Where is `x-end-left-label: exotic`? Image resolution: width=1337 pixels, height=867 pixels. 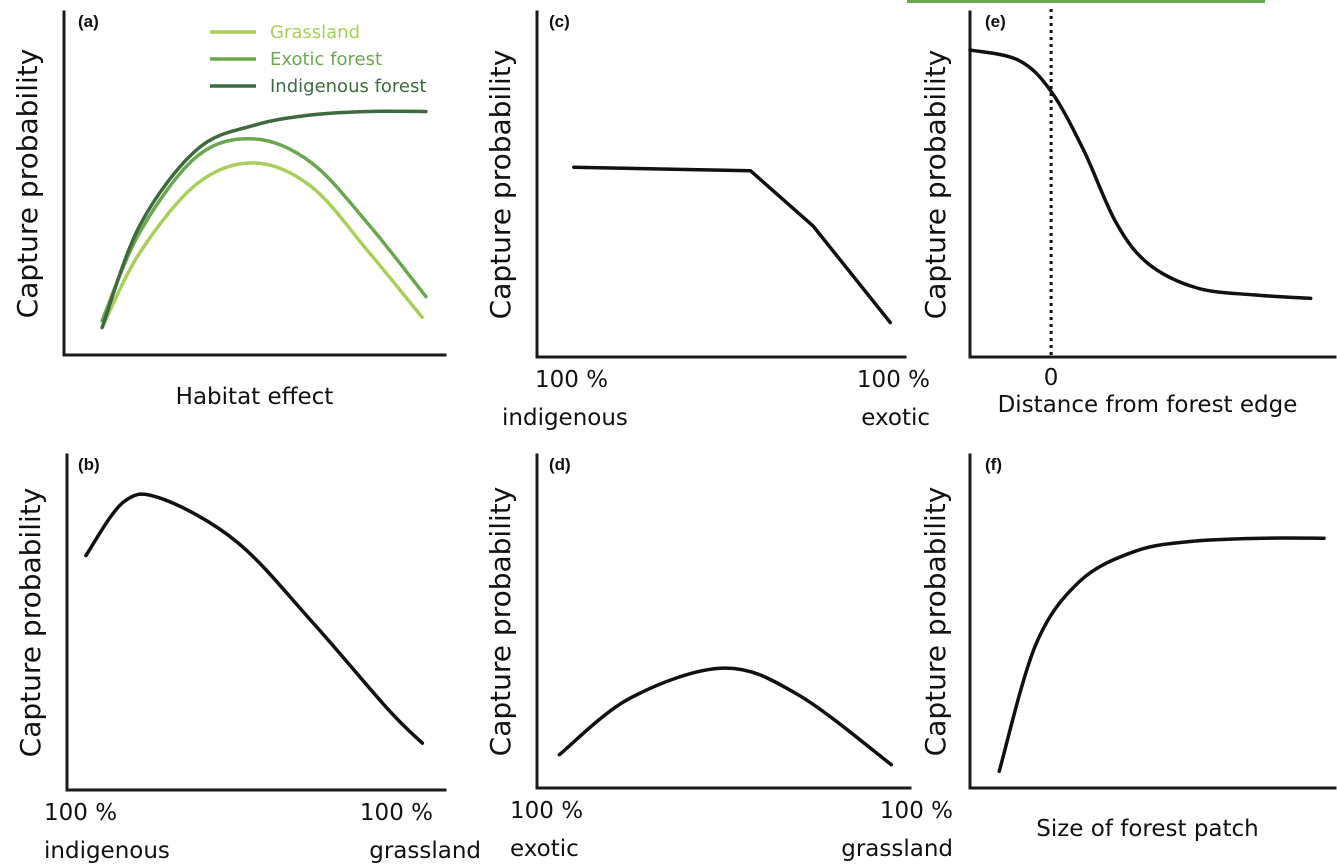
x-end-left-label: exotic is located at coordinates (544, 849).